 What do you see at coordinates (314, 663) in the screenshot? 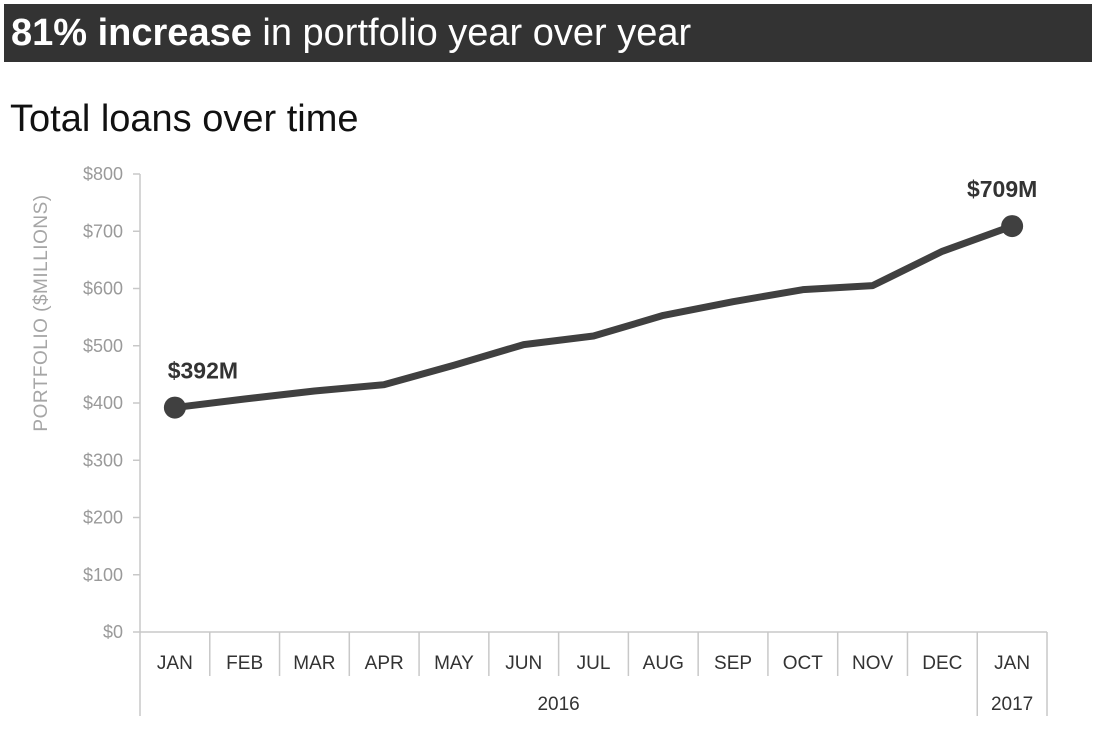
I see `x-tick-label: MAR` at bounding box center [314, 663].